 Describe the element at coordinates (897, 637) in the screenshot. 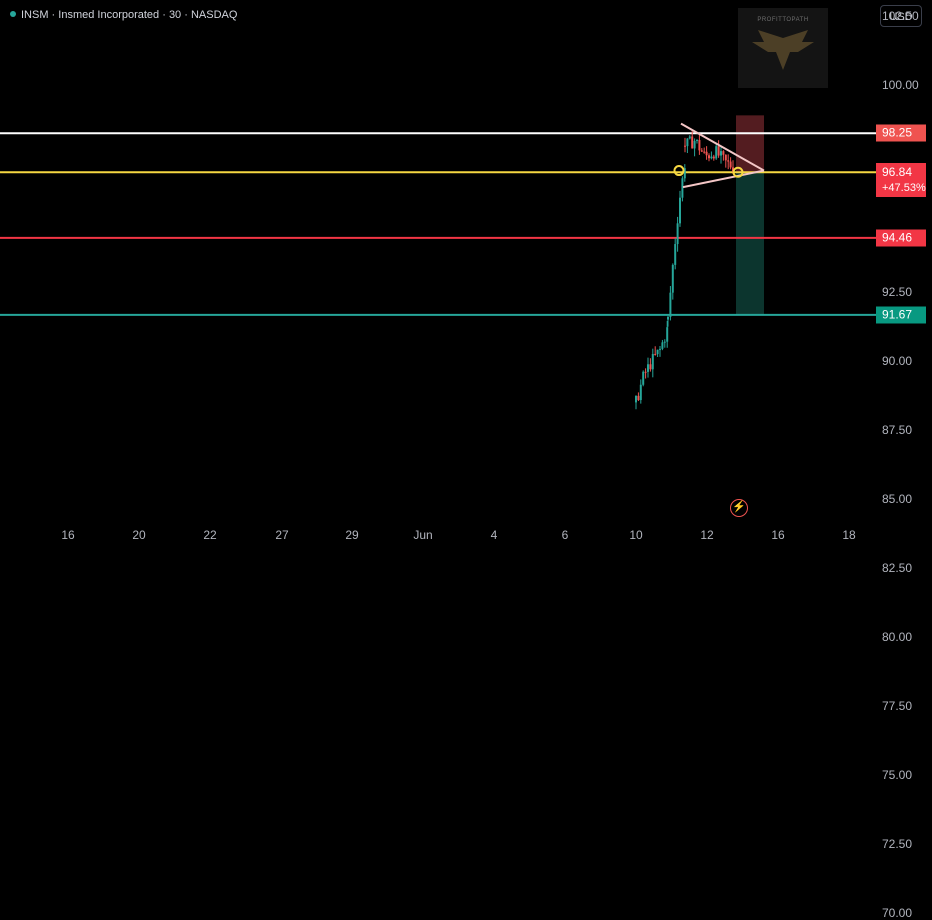

I see `price-tick: 80.00` at that location.